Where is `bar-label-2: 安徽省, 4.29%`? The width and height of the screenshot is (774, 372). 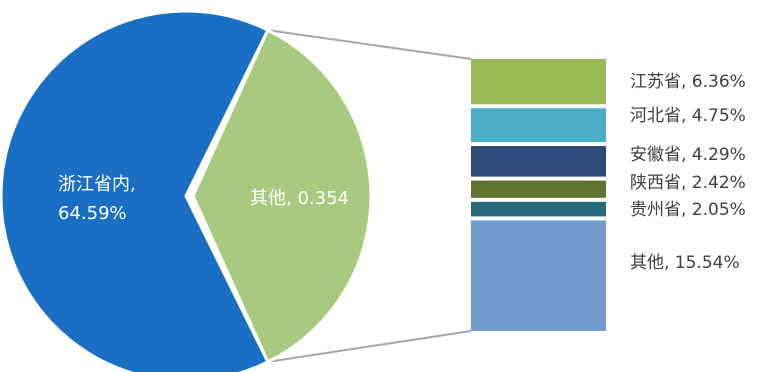 bar-label-2: 安徽省, 4.29% is located at coordinates (688, 155).